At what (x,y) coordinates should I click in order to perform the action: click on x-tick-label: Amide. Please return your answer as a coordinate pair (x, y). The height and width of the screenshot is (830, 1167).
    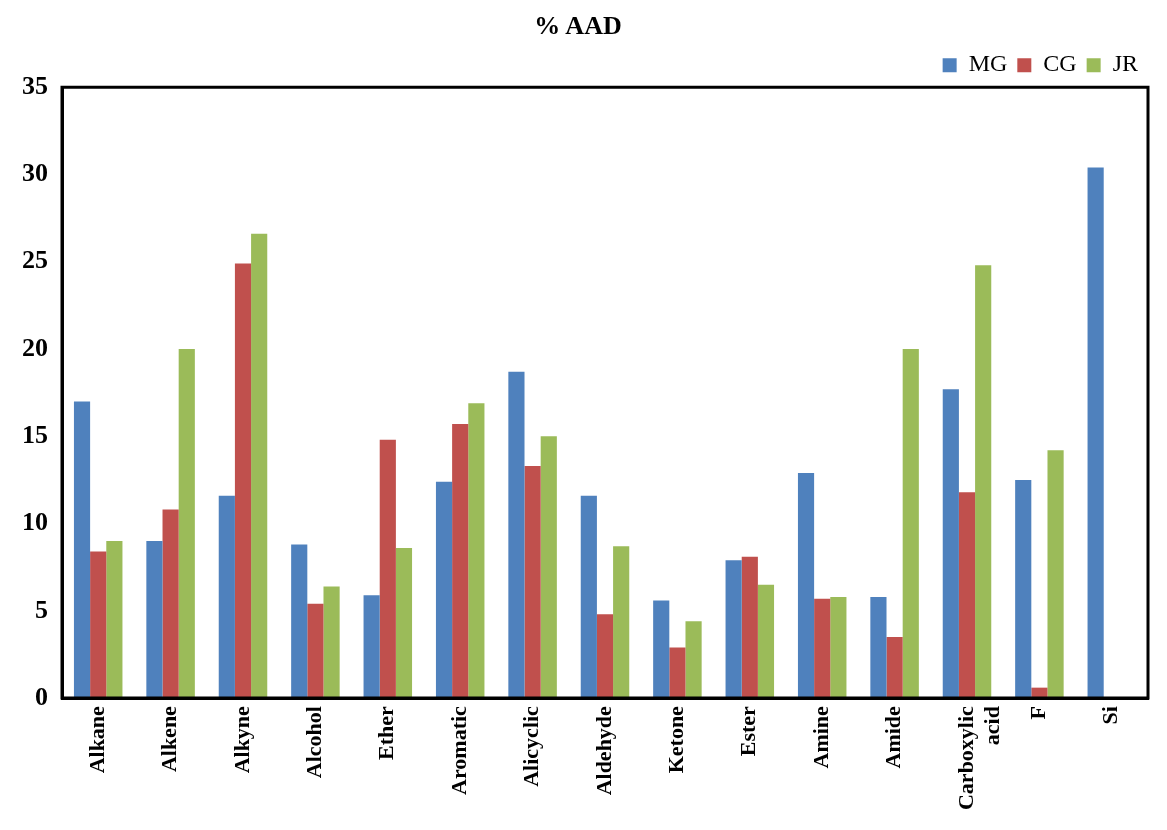
    Looking at the image, I should click on (893, 737).